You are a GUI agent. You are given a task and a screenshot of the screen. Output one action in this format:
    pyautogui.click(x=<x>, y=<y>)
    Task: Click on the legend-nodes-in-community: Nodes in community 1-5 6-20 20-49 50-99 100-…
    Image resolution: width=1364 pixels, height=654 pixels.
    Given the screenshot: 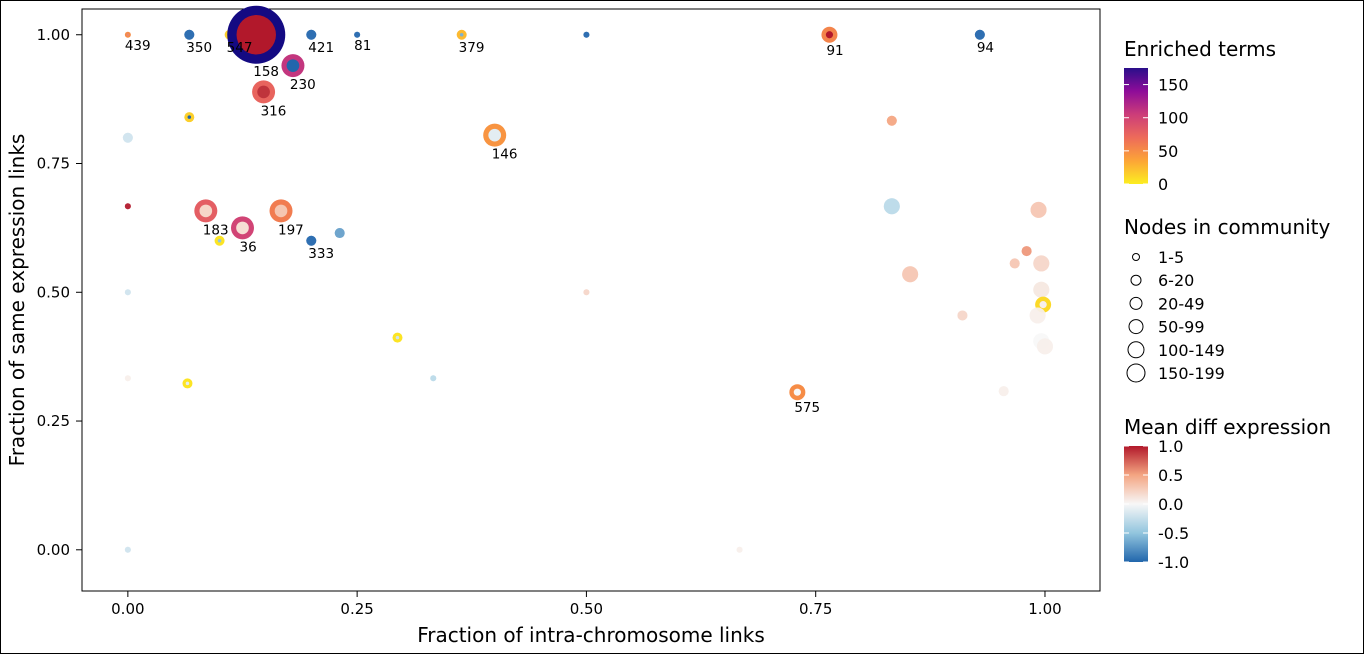 What is the action you would take?
    pyautogui.click(x=1227, y=299)
    